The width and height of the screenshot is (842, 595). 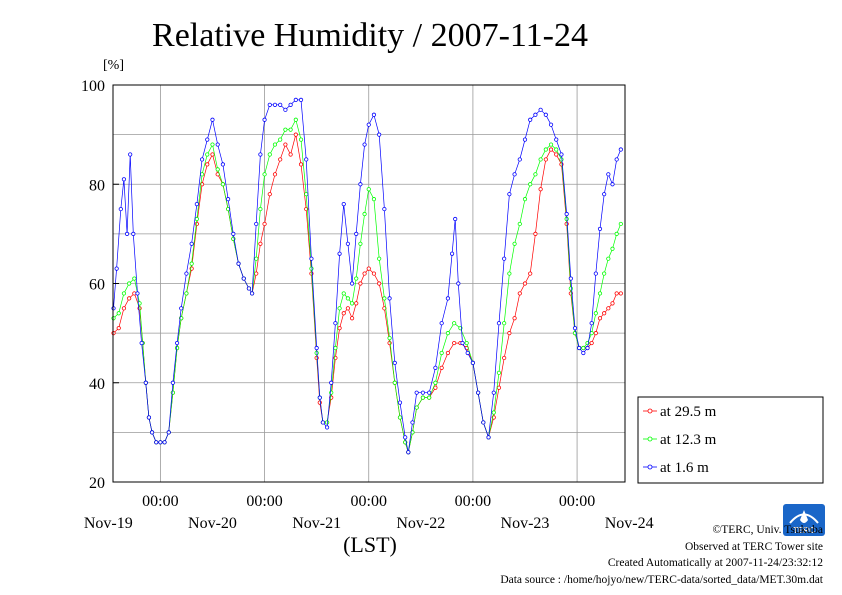 What do you see at coordinates (629, 523) in the screenshot?
I see `x-day-label: Nov-24` at bounding box center [629, 523].